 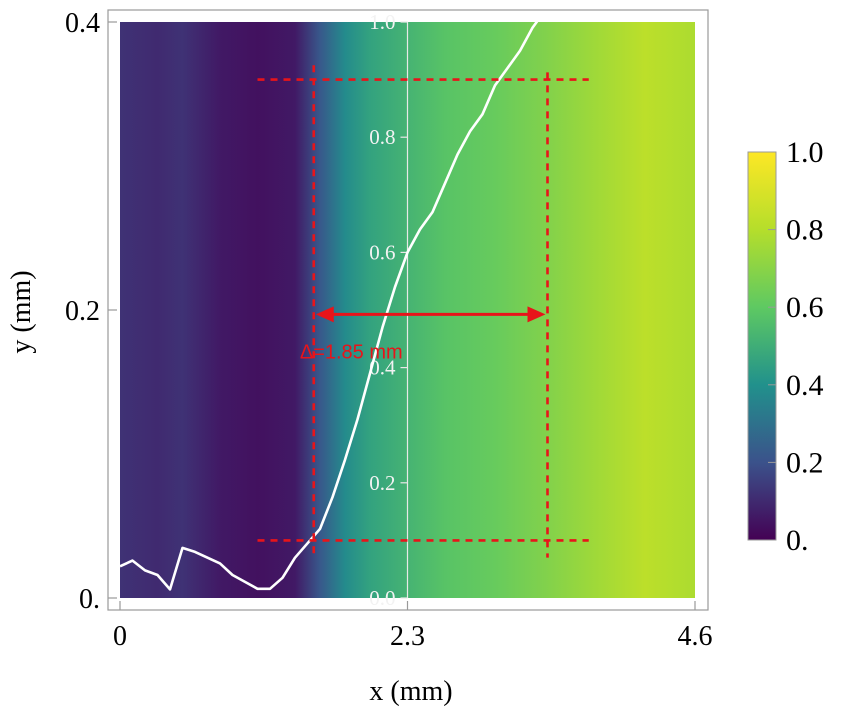 What do you see at coordinates (796, 346) in the screenshot?
I see `colorbar-ticks: 0. 0.2 0.4 0.6 0.8 1.0` at bounding box center [796, 346].